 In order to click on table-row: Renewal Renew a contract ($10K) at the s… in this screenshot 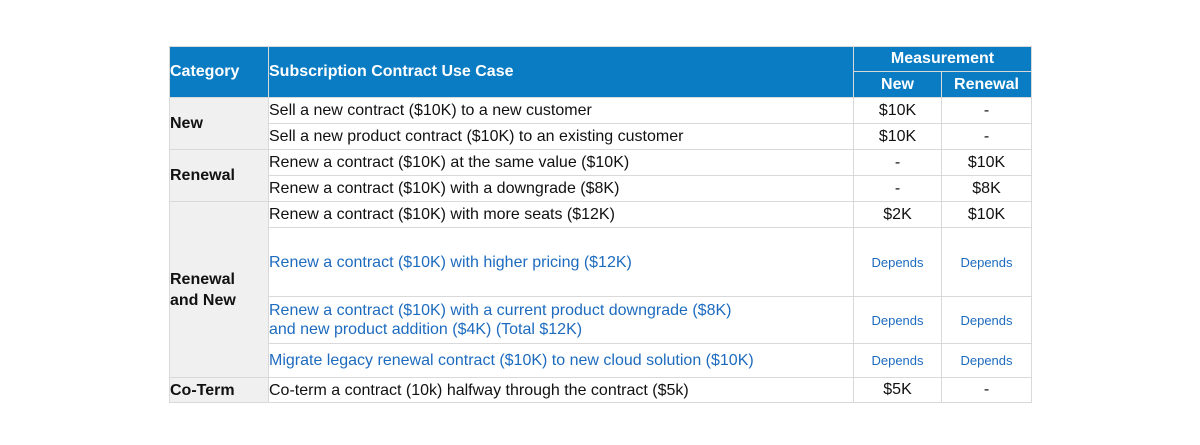, I will do `click(600, 175)`.